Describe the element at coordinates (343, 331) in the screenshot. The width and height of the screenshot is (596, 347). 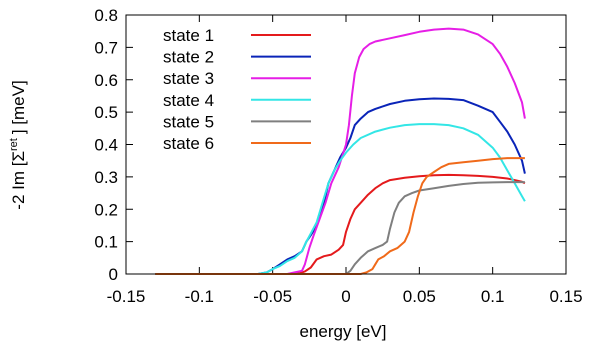
I see `x-axis-title: energy [eV]` at that location.